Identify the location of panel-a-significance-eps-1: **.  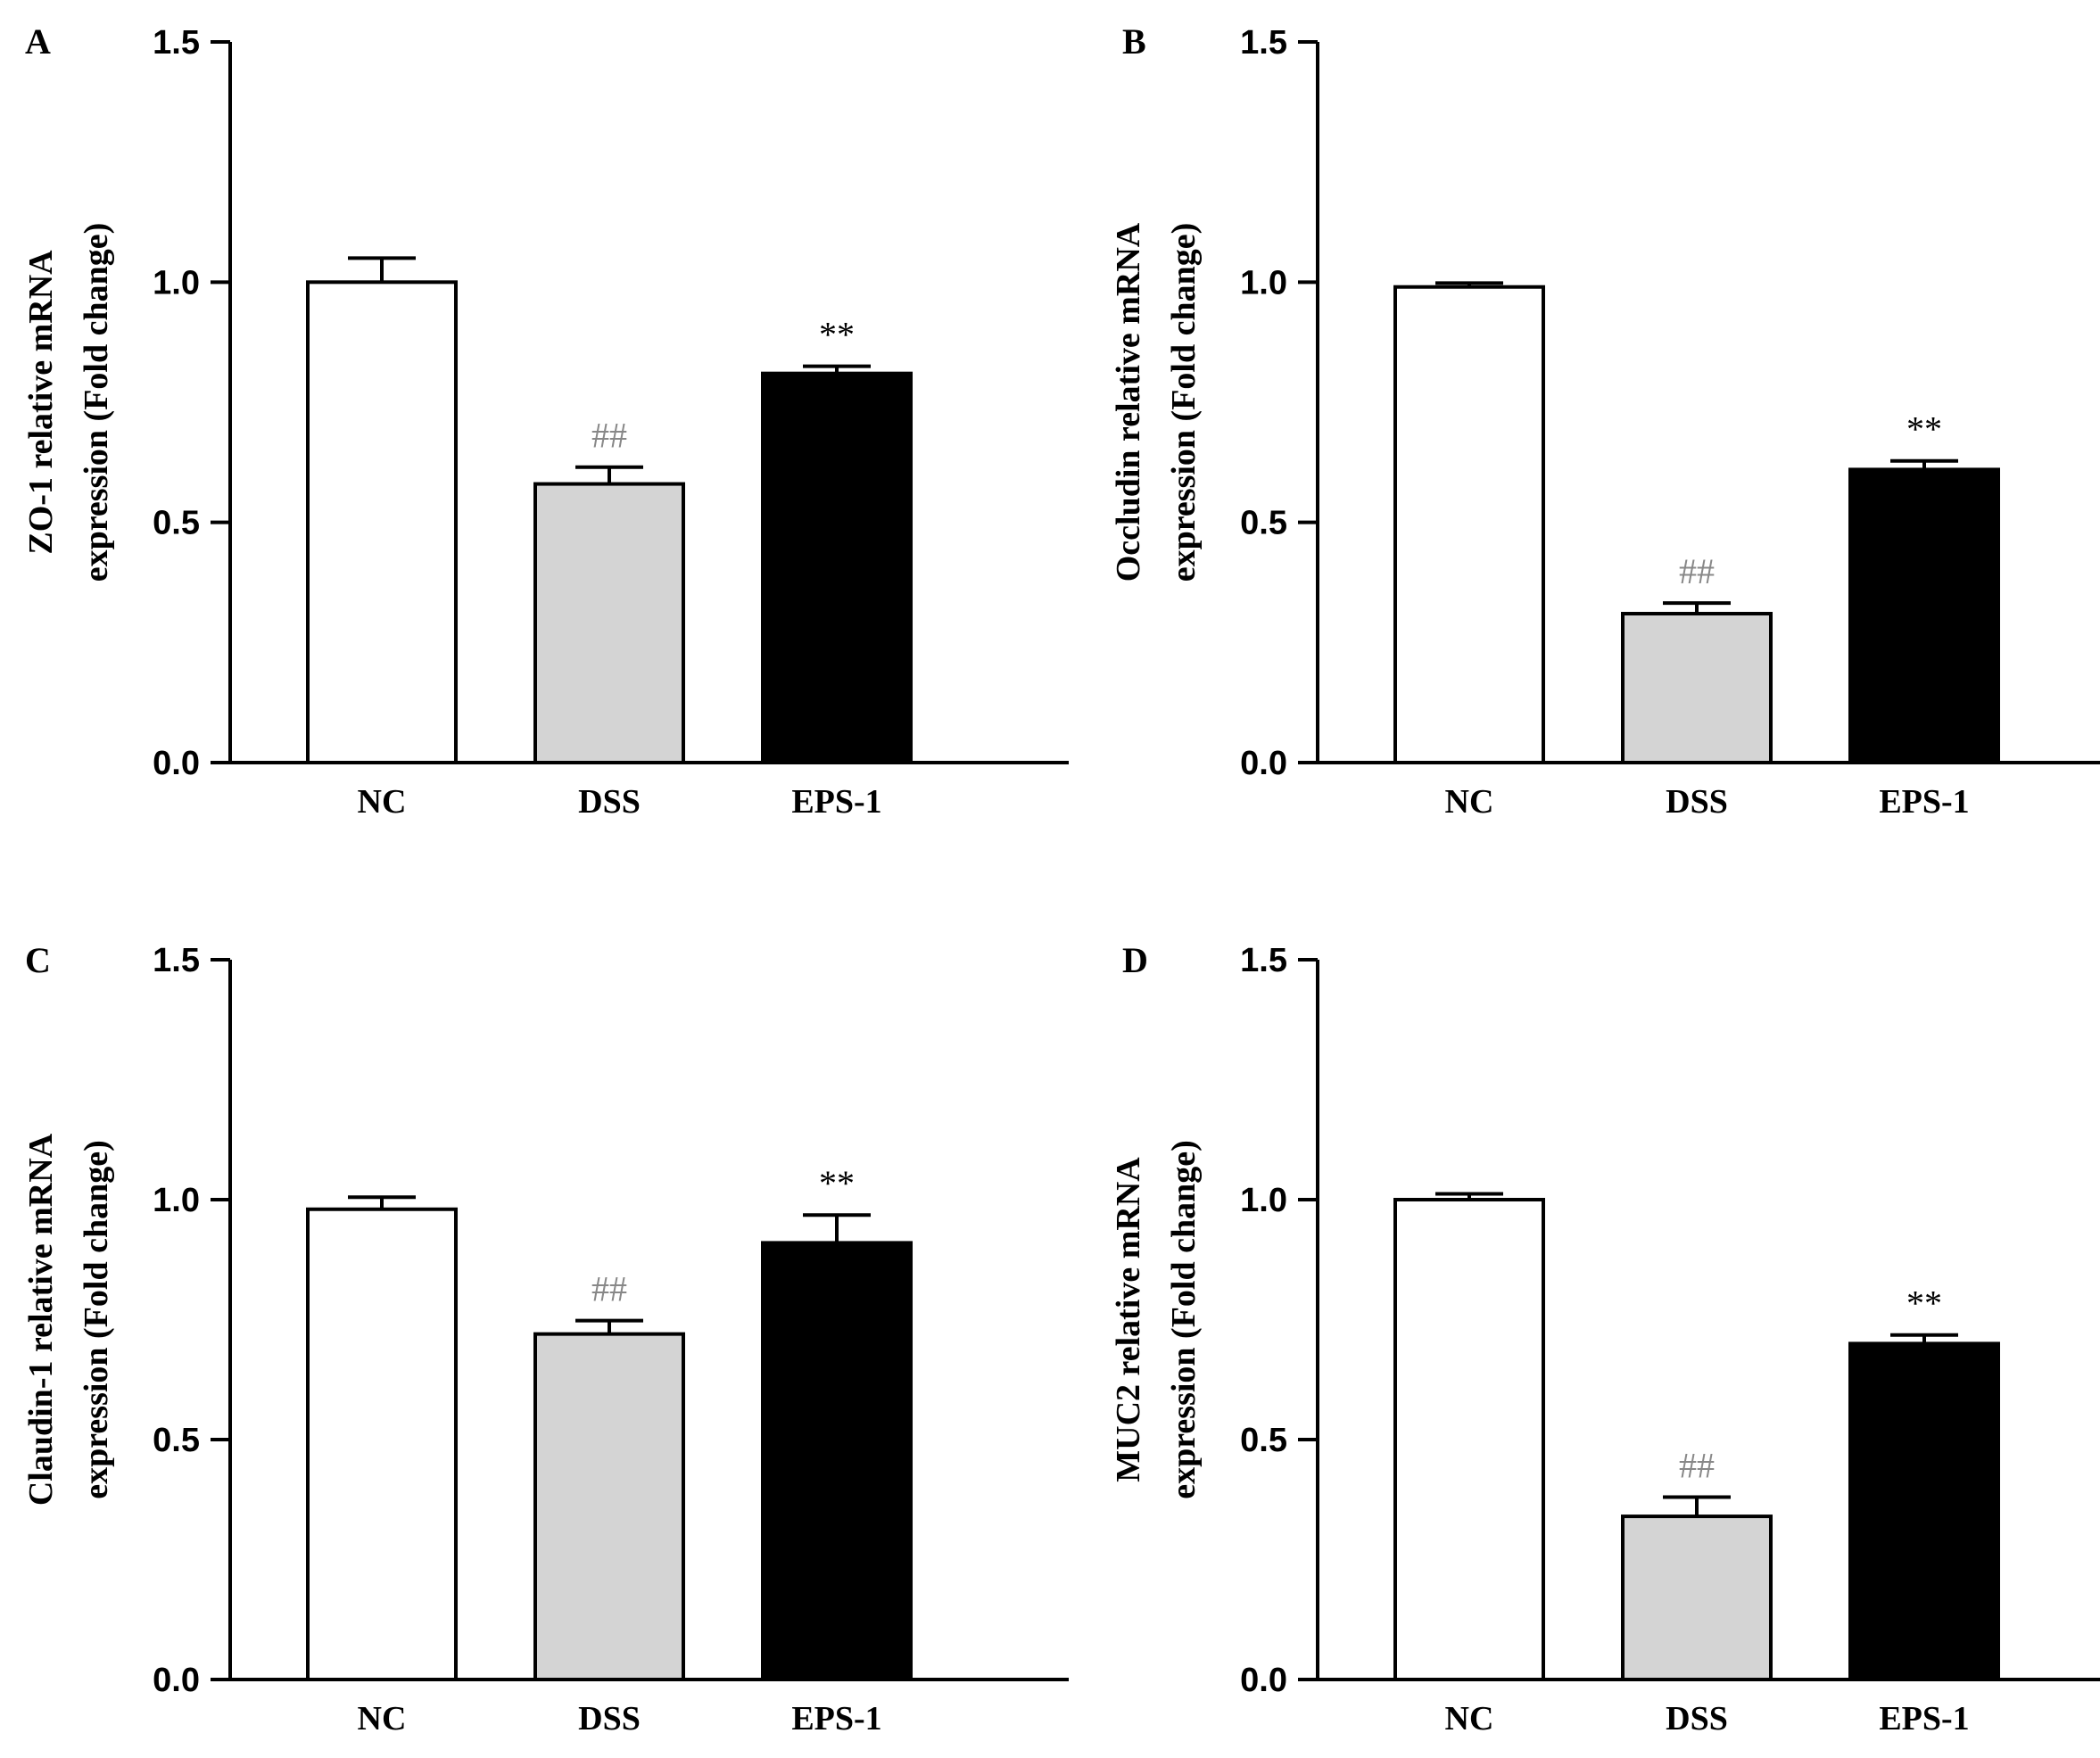
(837, 335).